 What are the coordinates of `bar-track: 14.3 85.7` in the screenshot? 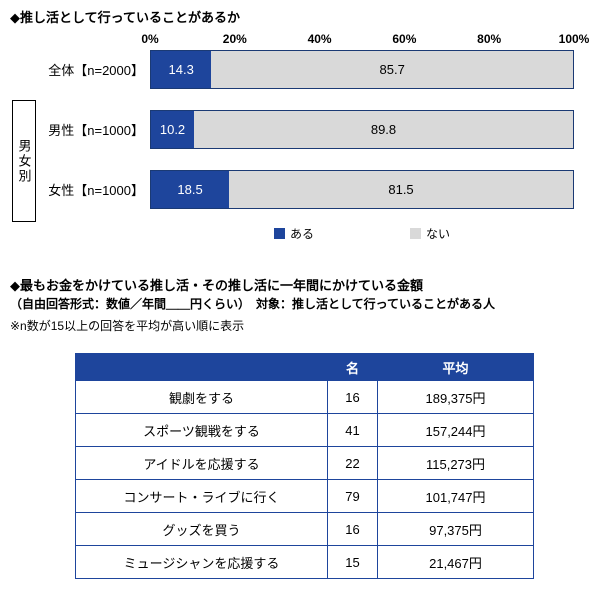 It's located at (362, 69).